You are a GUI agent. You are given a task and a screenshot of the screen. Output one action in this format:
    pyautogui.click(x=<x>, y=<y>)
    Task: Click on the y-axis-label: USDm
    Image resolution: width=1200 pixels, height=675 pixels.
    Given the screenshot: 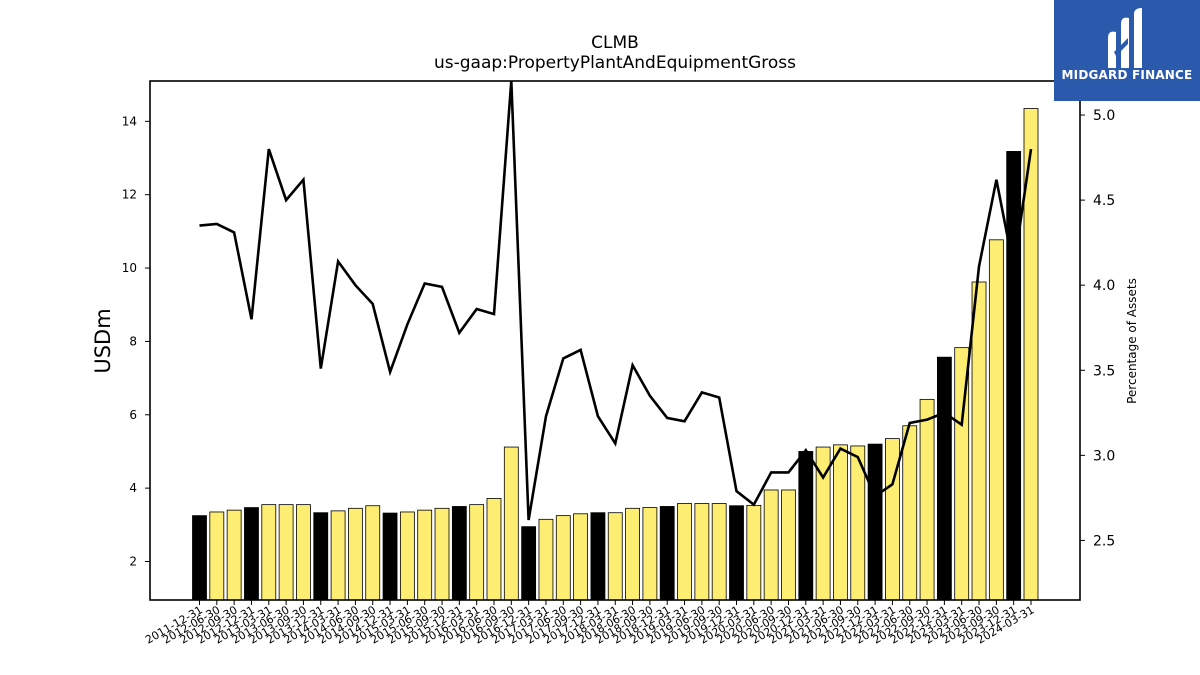 What is the action you would take?
    pyautogui.click(x=103, y=340)
    